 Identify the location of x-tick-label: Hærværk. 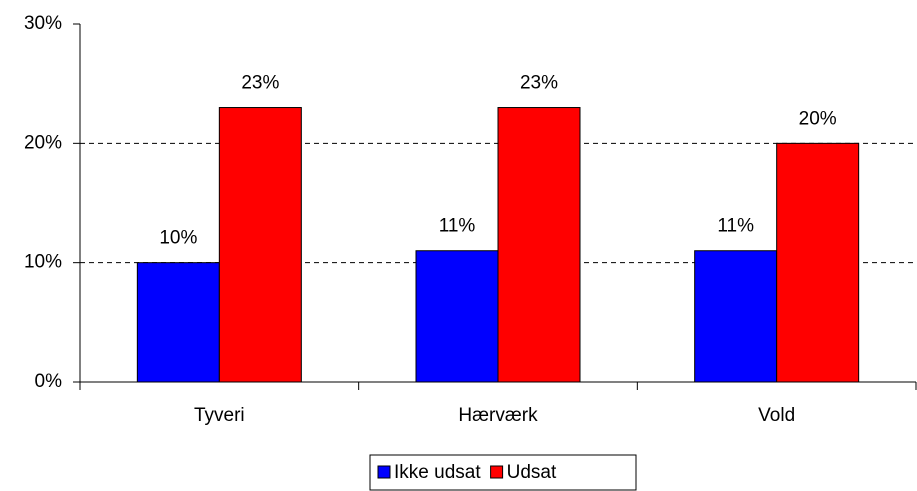
(498, 415).